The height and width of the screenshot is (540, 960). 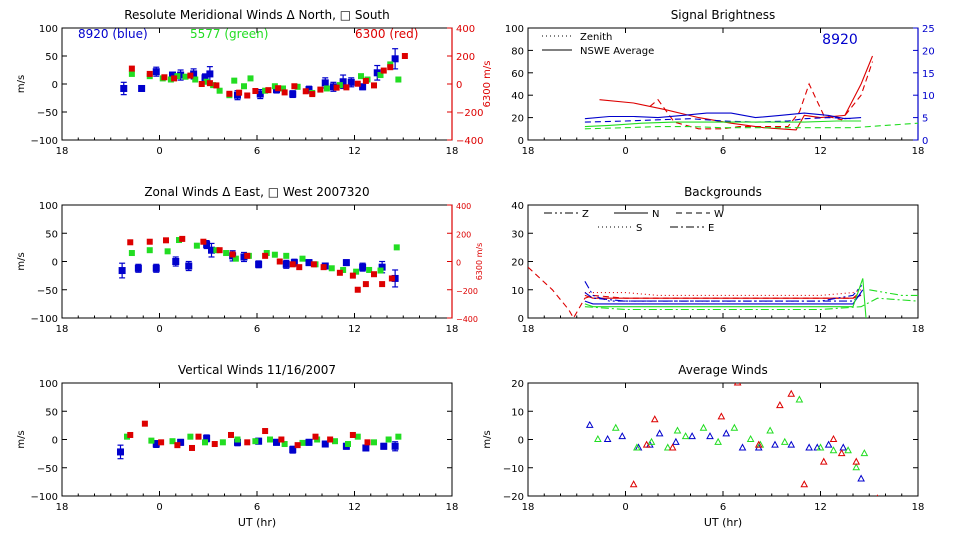 What do you see at coordinates (469, 113) in the screenshot?
I see `y2-tick-label: −200` at bounding box center [469, 113].